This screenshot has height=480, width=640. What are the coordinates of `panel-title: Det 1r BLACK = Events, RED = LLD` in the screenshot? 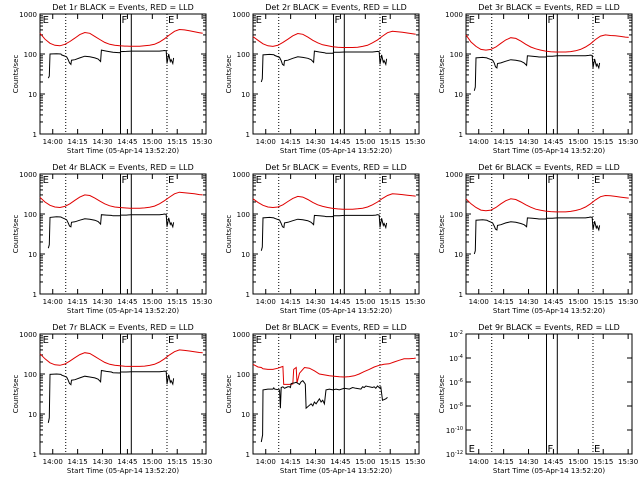 It's located at (123, 7).